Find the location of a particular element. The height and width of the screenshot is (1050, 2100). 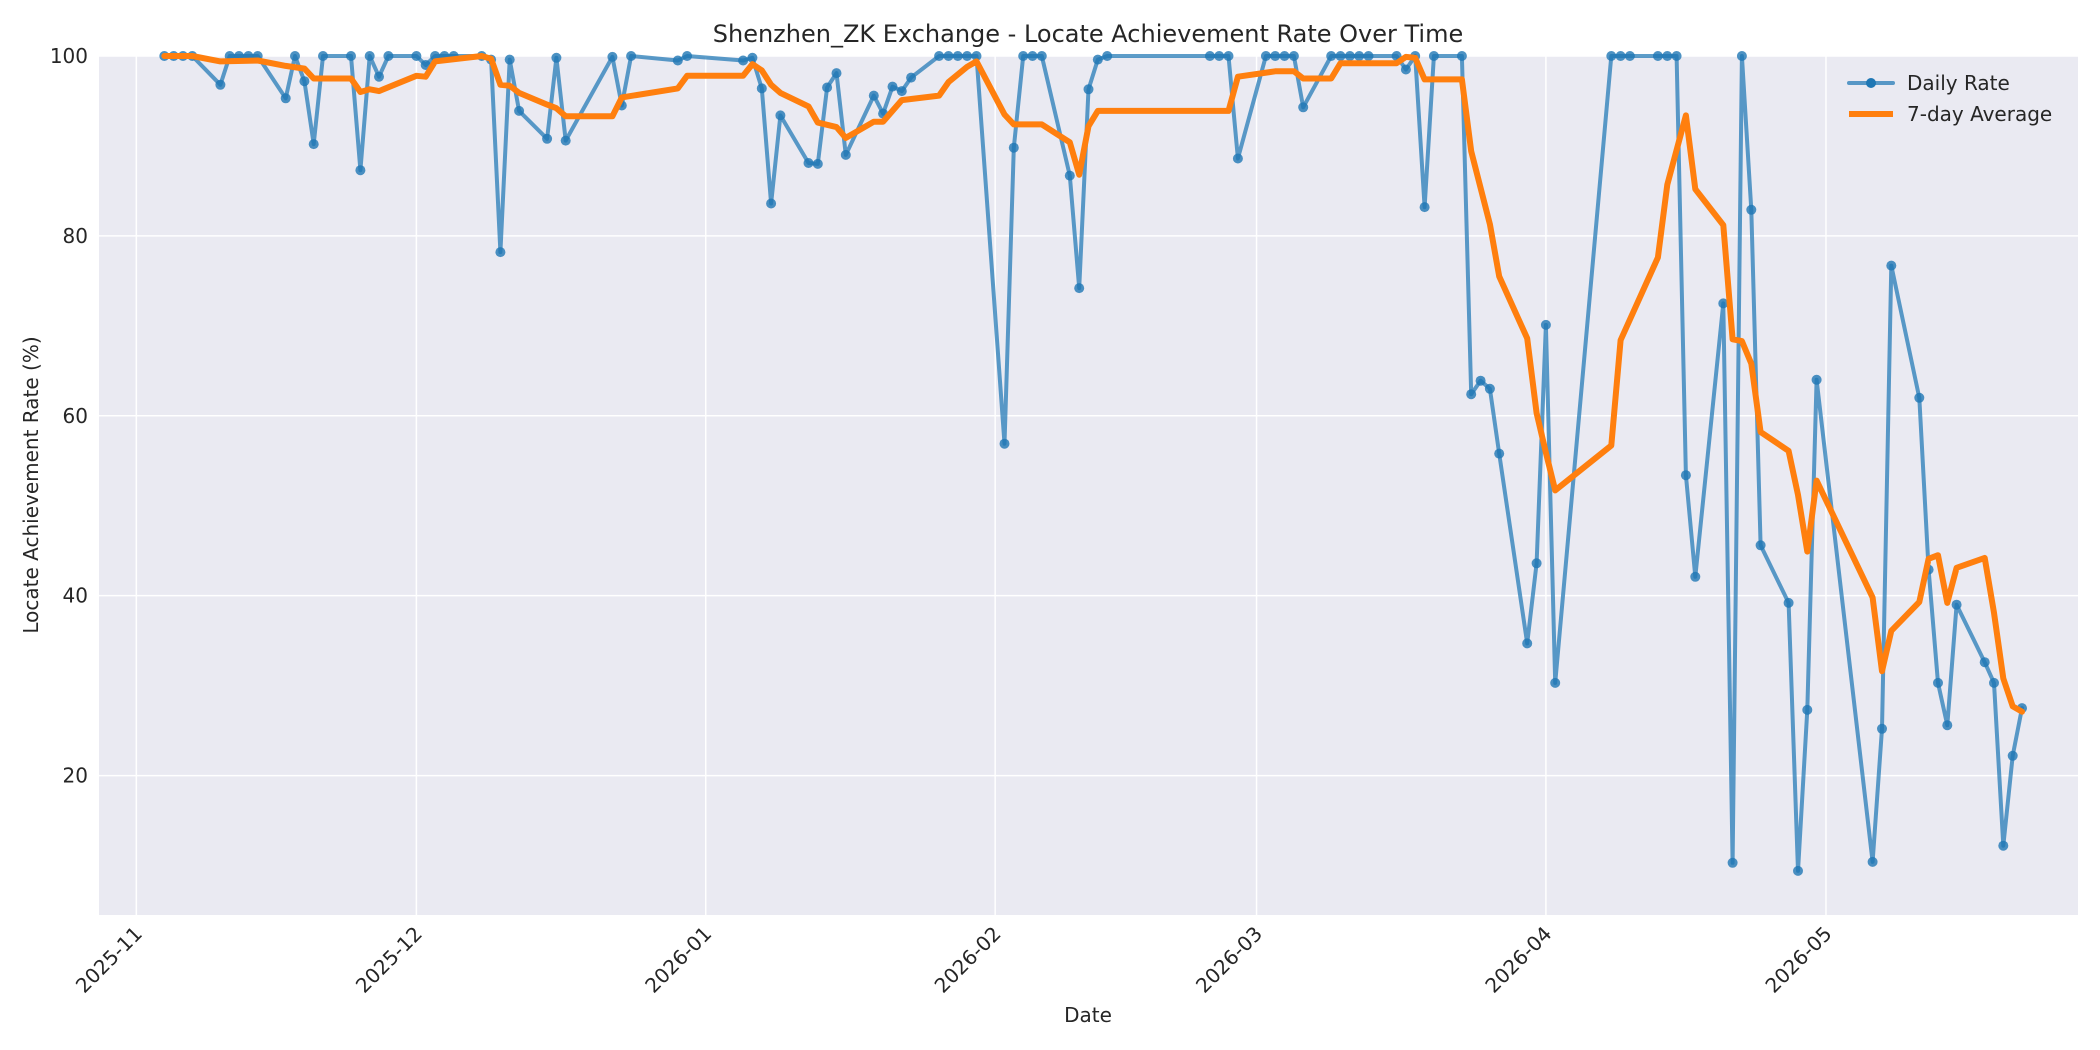

legend-marker-daily-rate is located at coordinates (1871, 83).